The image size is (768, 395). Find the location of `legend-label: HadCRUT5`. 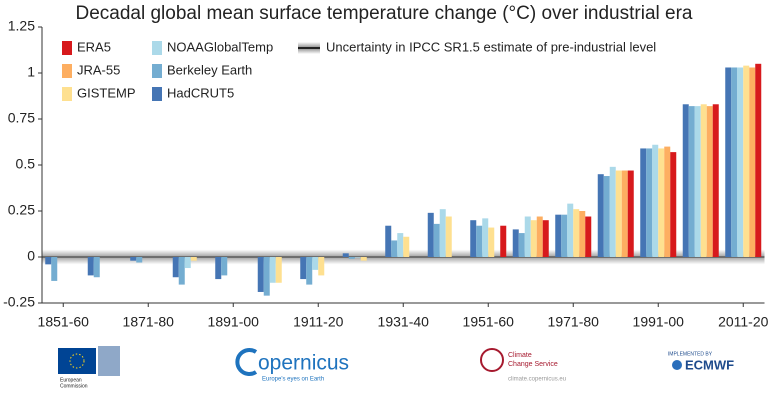

legend-label: HadCRUT5 is located at coordinates (200, 92).